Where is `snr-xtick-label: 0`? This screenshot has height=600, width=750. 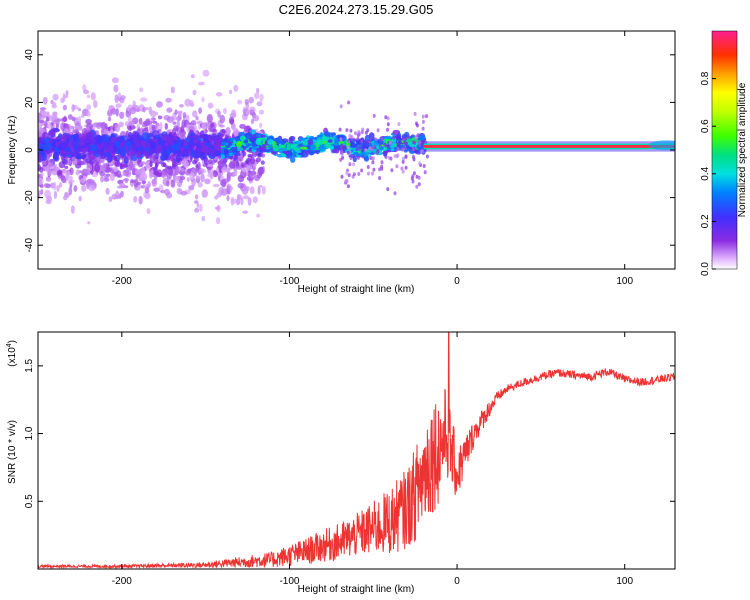 snr-xtick-label: 0 is located at coordinates (457, 581).